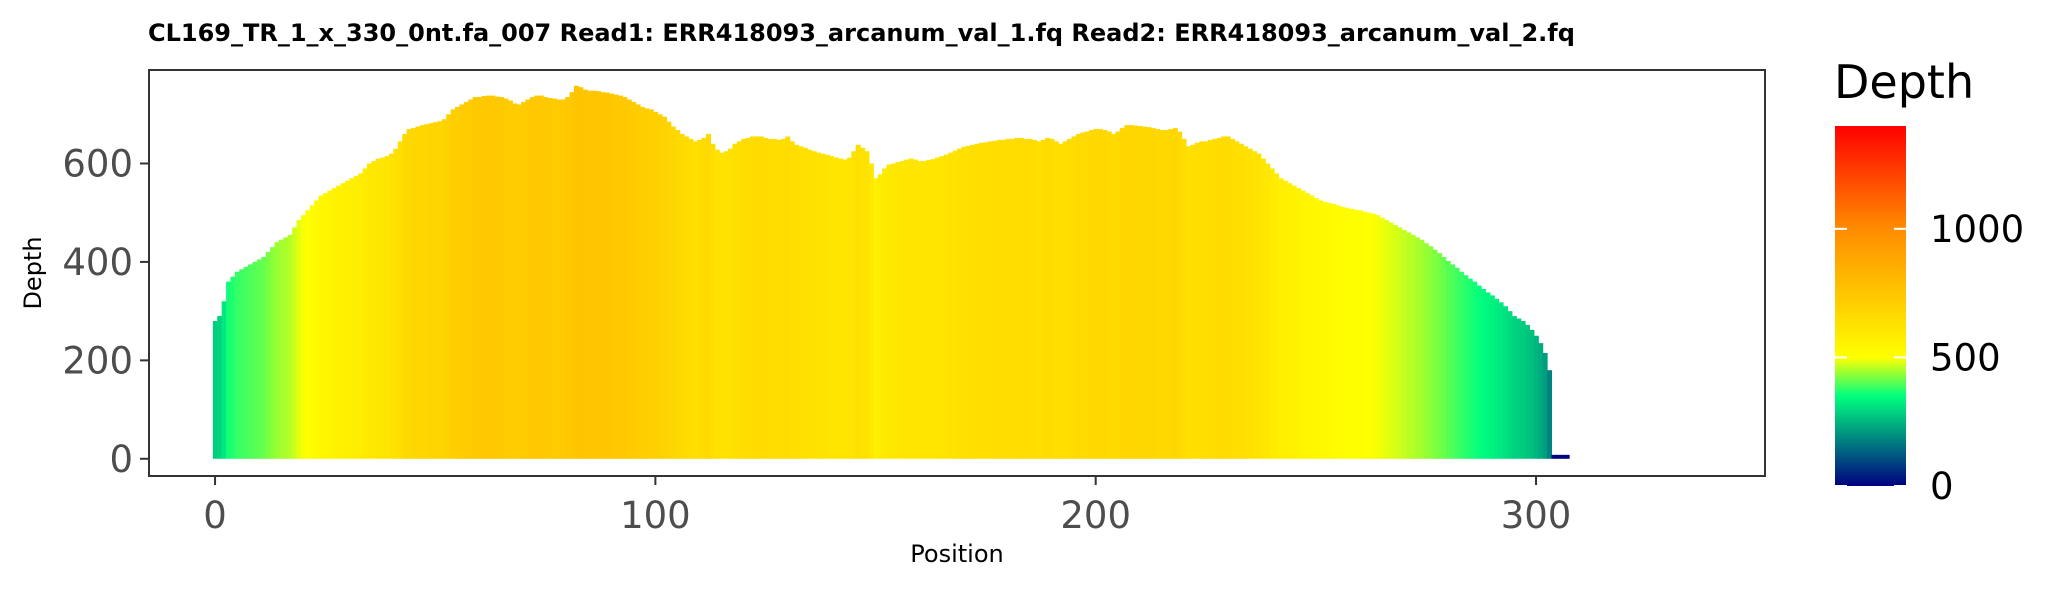  Describe the element at coordinates (1870, 306) in the screenshot. I see `legend-colorbar` at that location.